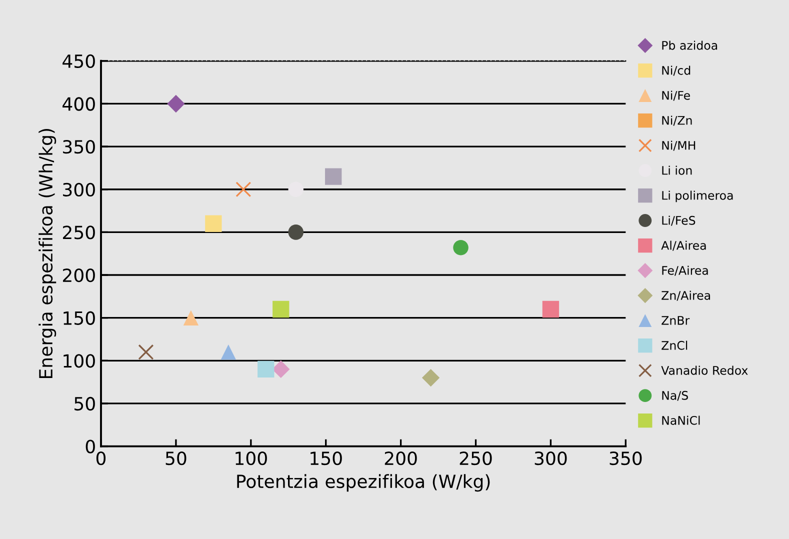  Describe the element at coordinates (697, 196) in the screenshot. I see `legend-label: Li polimeroa` at that location.